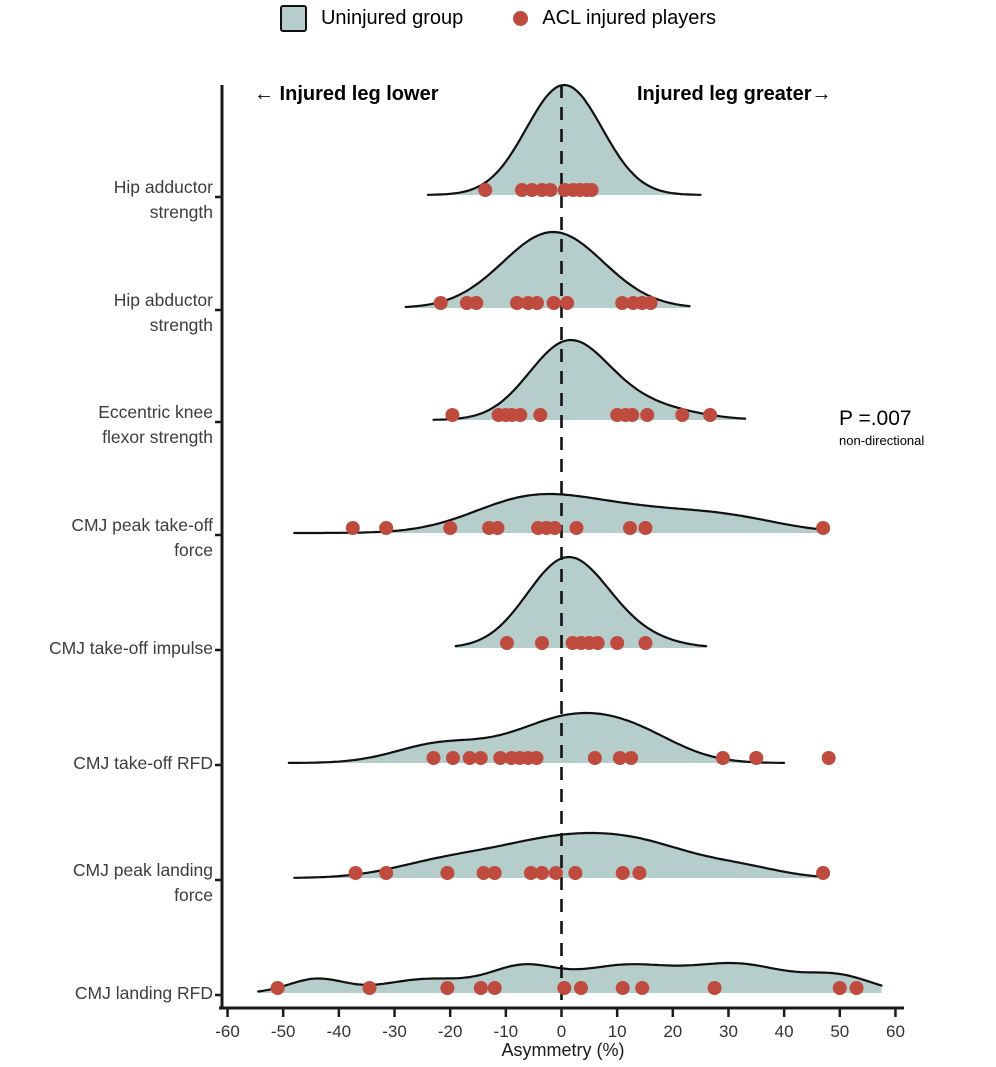  What do you see at coordinates (143, 882) in the screenshot?
I see `row-label-6: CMJ peak landing force` at bounding box center [143, 882].